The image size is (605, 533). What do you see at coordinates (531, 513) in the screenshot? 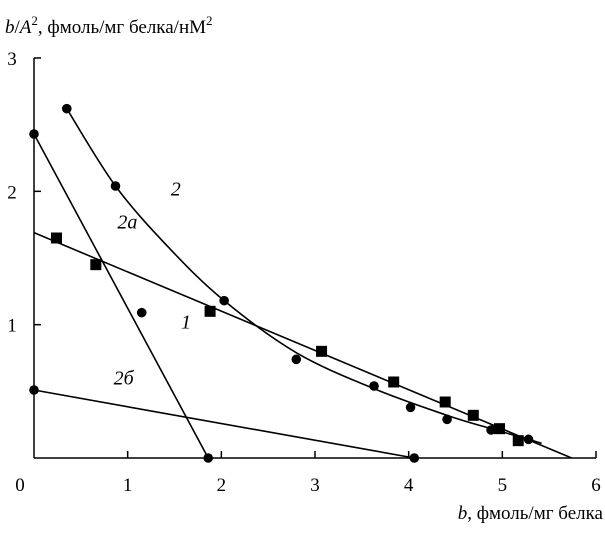
I see `x-axis-title: b, фмоль/мг белка` at bounding box center [531, 513].